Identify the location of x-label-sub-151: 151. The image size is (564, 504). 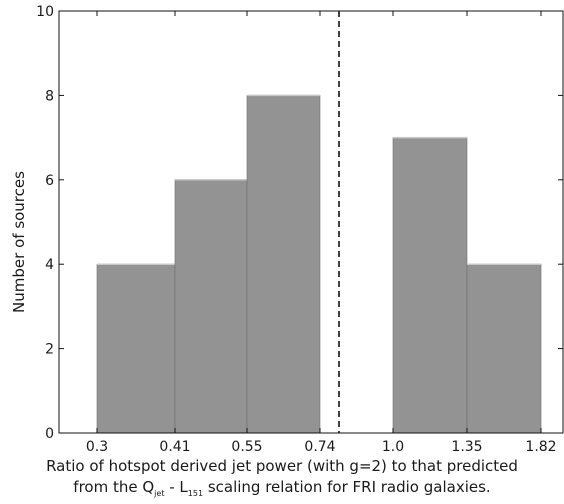
(195, 493).